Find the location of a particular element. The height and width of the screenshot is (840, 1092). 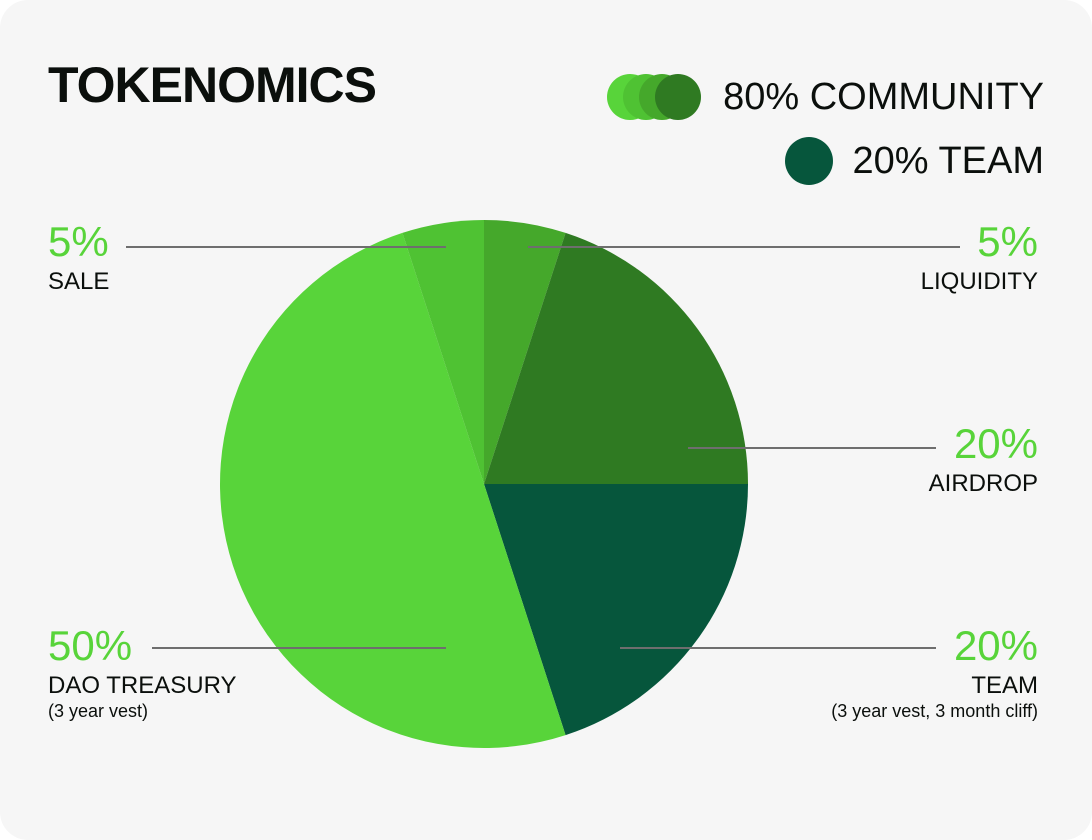

community-dot-stack is located at coordinates (655, 97).